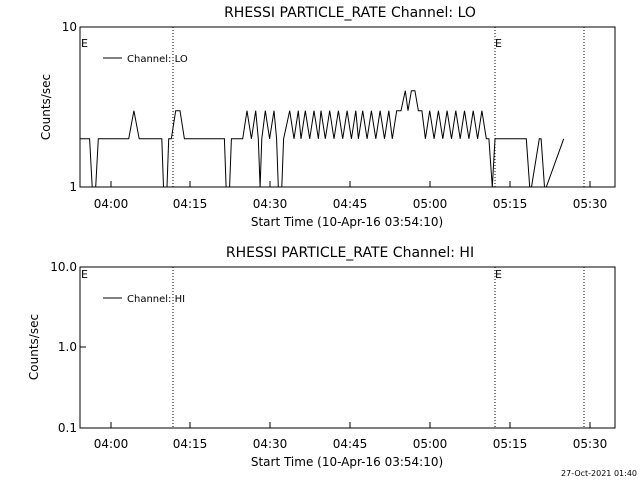  Describe the element at coordinates (270, 444) in the screenshot. I see `panel-hi-xtick-label: 04:30` at that location.